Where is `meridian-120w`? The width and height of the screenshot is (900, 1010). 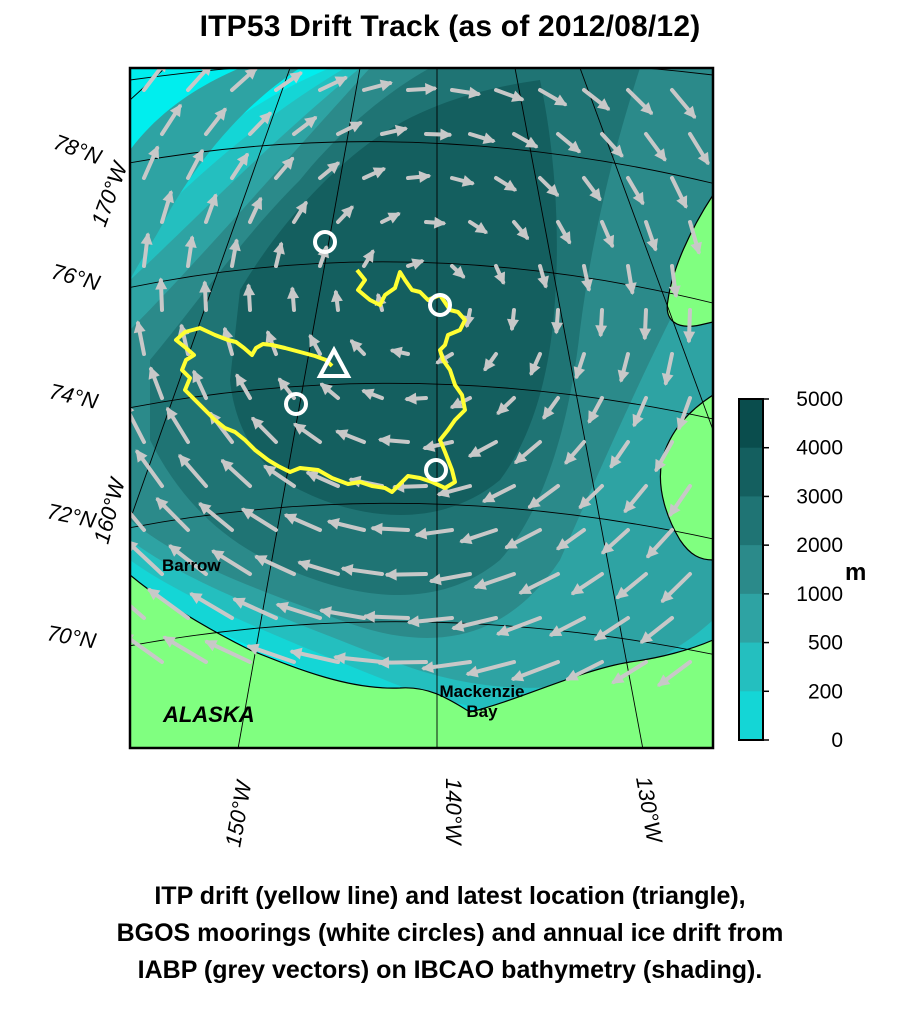 meridian-120w is located at coordinates (646, 249).